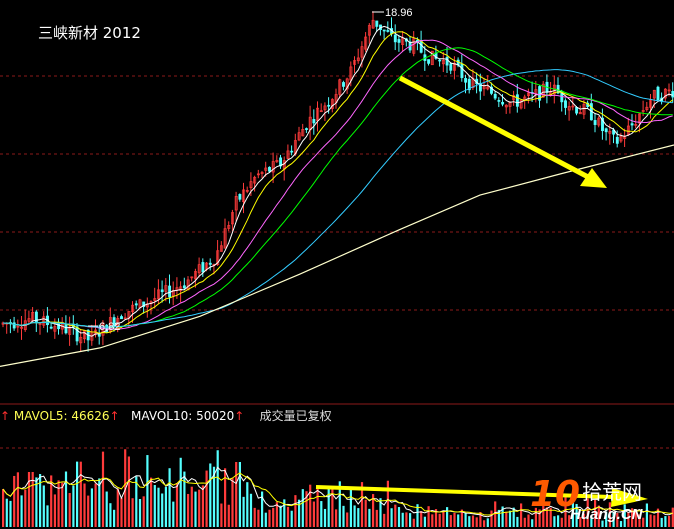 This screenshot has height=529, width=674. I want to click on mavol10-label: MAVOL10:, so click(162, 416).